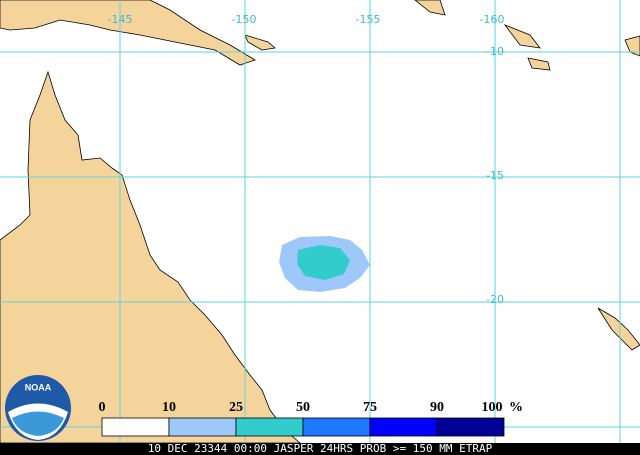 The image size is (640, 455). I want to click on legend-label: 10, so click(169, 407).